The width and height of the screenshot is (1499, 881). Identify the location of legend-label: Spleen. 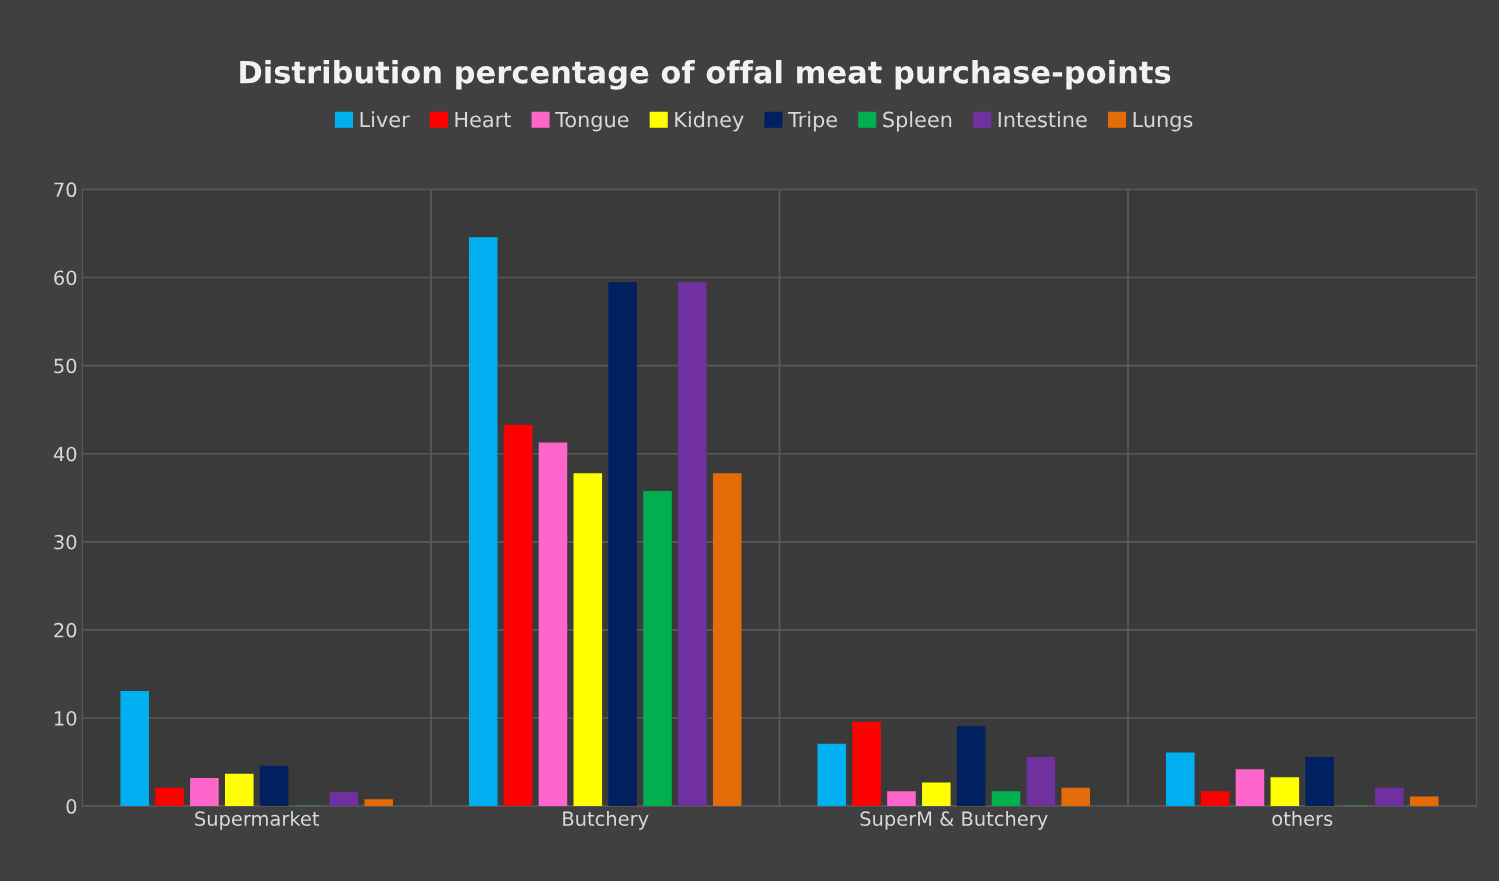
(917, 121).